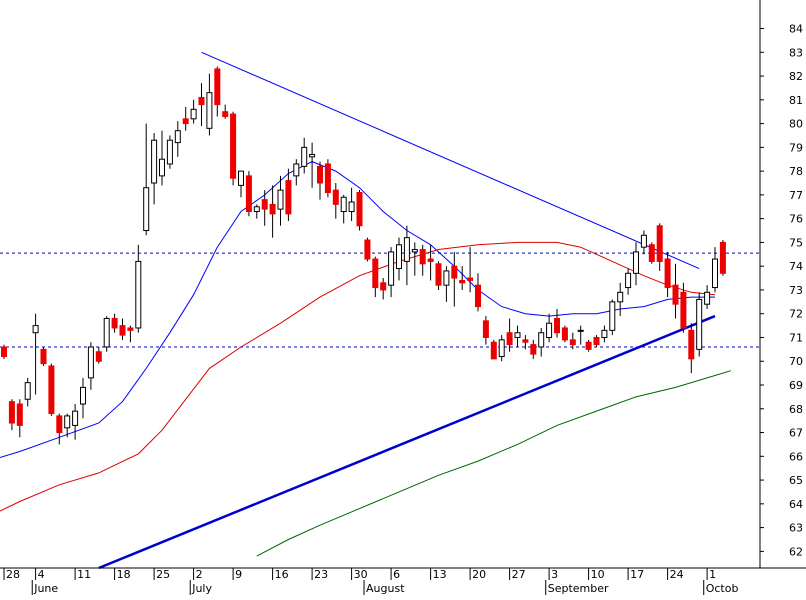 The width and height of the screenshot is (806, 600). What do you see at coordinates (796, 52) in the screenshot?
I see `y-tick-label: 83` at bounding box center [796, 52].